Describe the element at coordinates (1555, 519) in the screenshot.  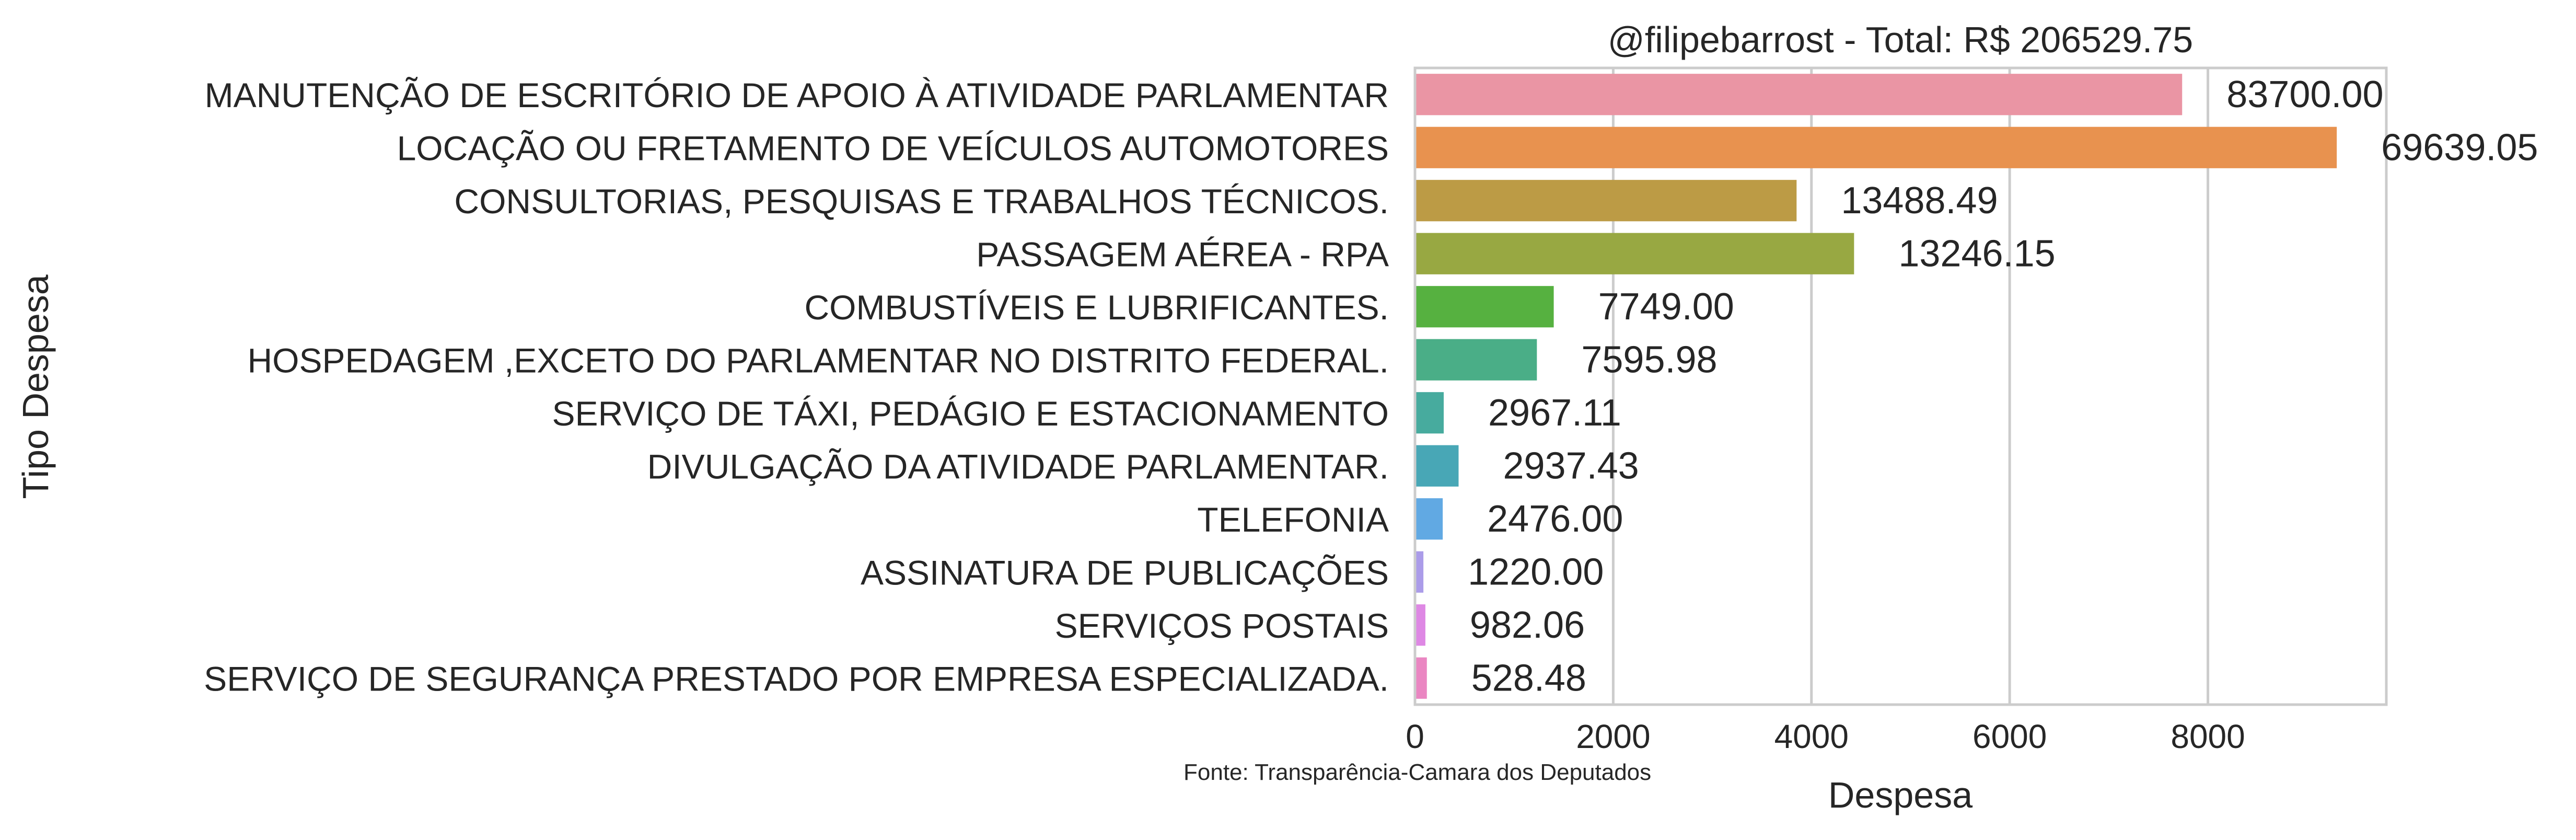
I see `bar-value-label: 2476.00` at that location.